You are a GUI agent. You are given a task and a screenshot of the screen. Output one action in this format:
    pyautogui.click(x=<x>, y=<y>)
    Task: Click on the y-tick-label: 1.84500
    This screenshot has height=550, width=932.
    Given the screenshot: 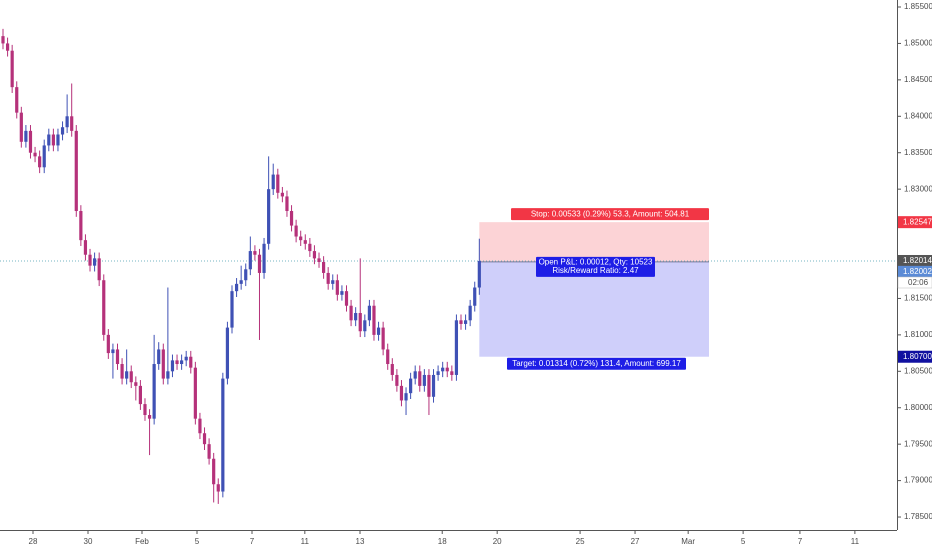 What is the action you would take?
    pyautogui.click(x=918, y=79)
    